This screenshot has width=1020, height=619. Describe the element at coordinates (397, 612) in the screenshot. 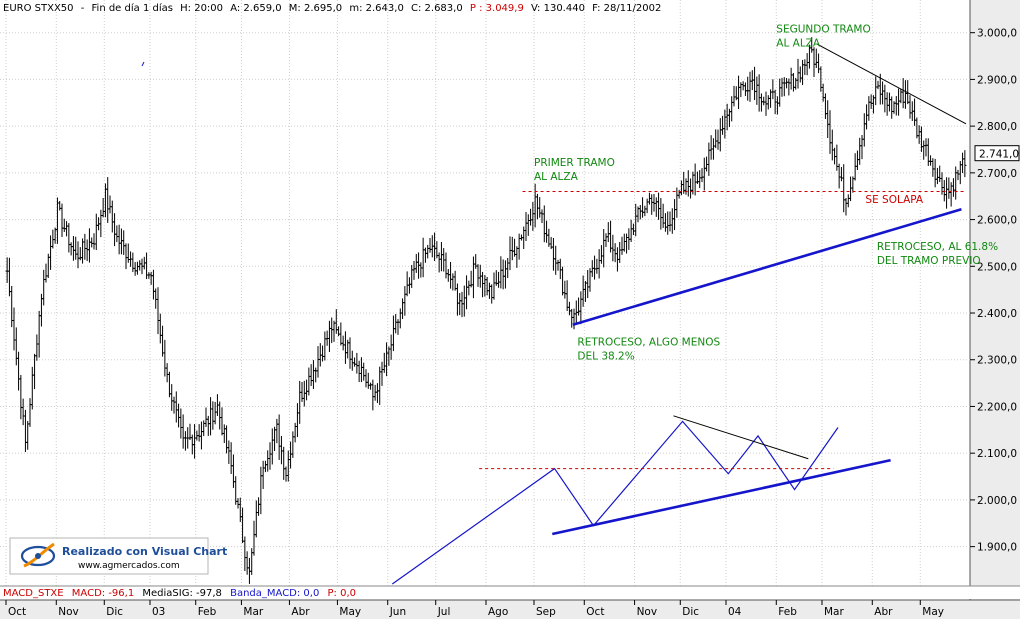

I see `date-tick-label: Jun` at that location.